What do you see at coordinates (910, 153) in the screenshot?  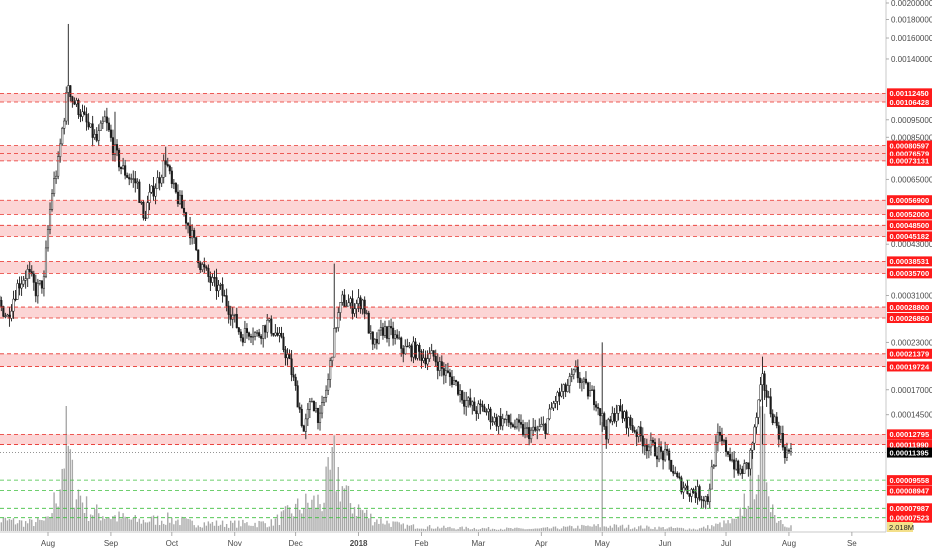 I see `resistance-label: 0.00076579` at bounding box center [910, 153].